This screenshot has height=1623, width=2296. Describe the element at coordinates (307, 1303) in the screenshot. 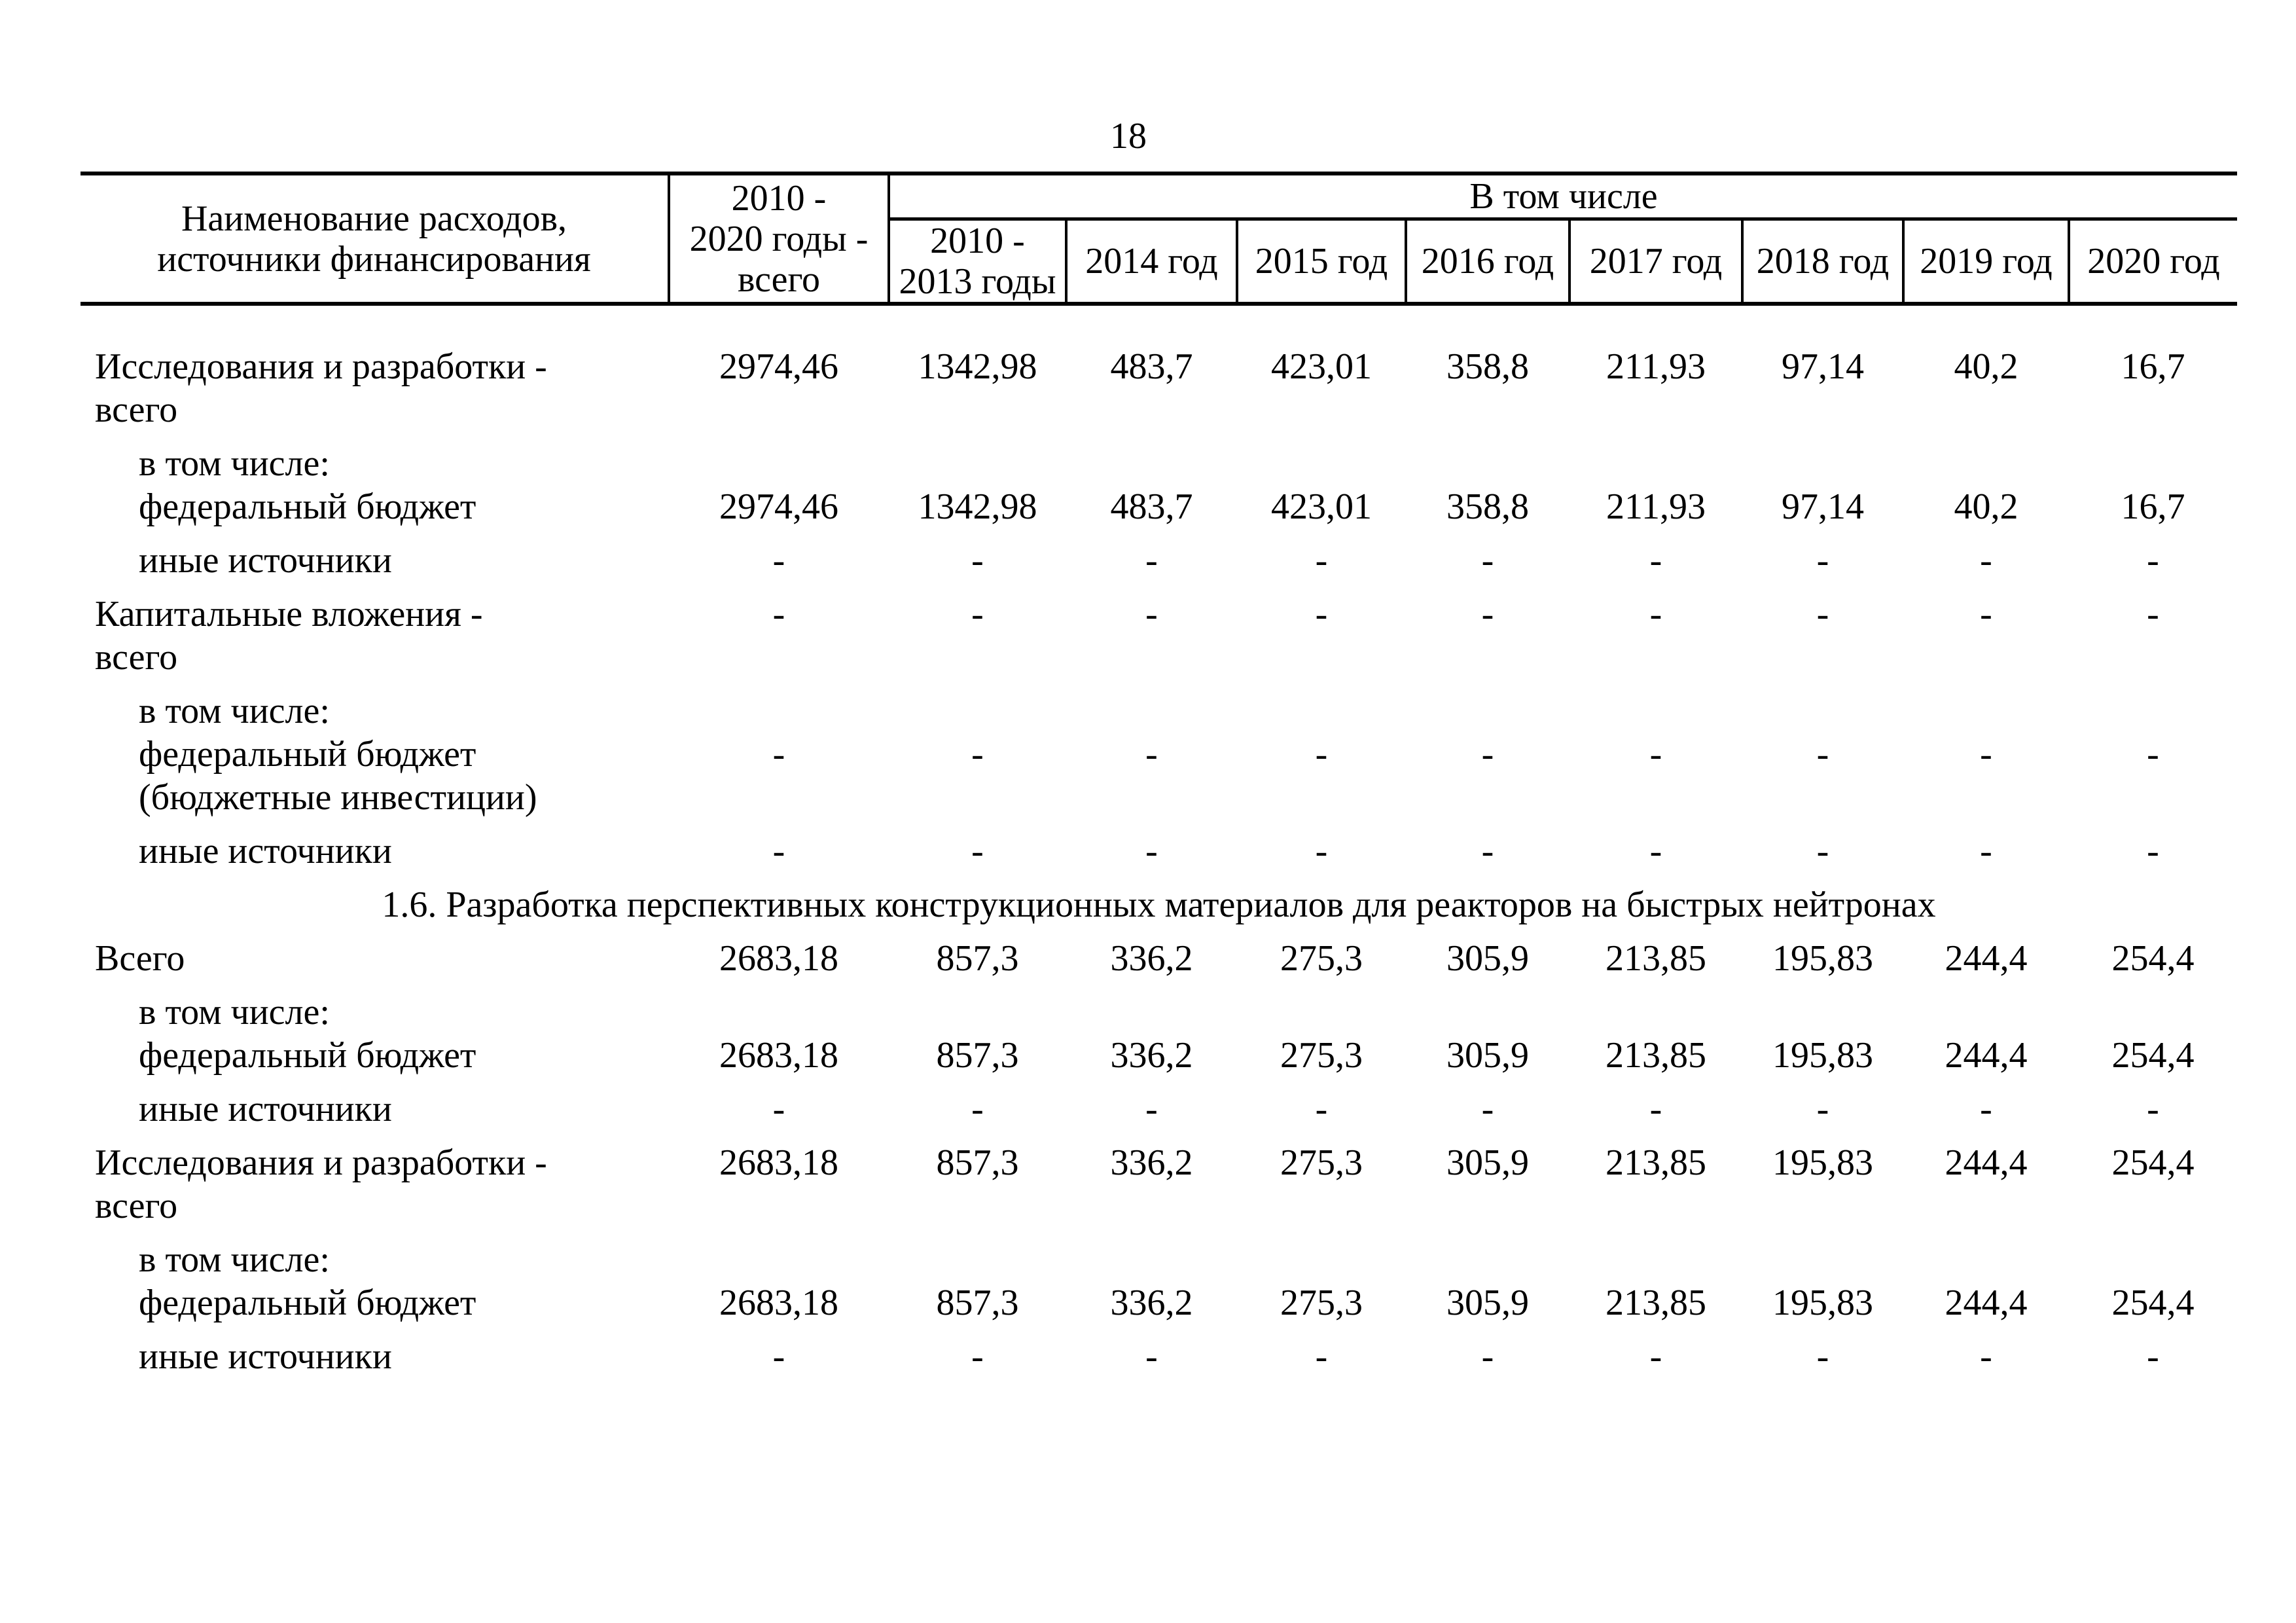

I see `row-label-line: федеральный бюджет` at that location.